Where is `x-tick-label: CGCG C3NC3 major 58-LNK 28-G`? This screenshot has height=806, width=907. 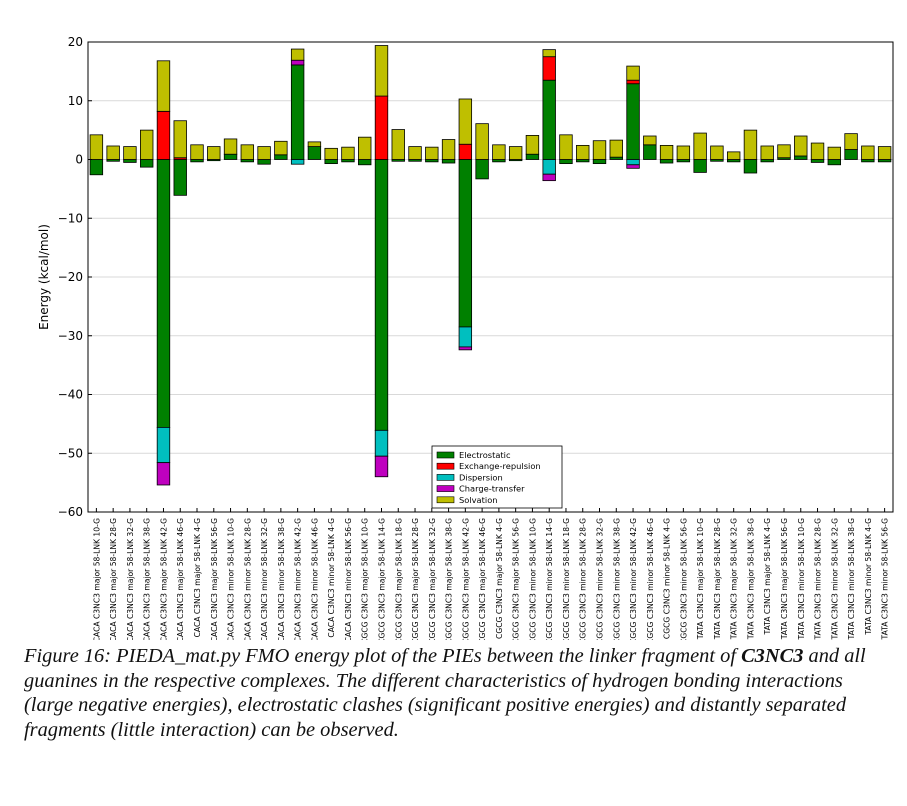 x-tick-label: CGCG C3NC3 major 58-LNK 28-G is located at coordinates (415, 579).